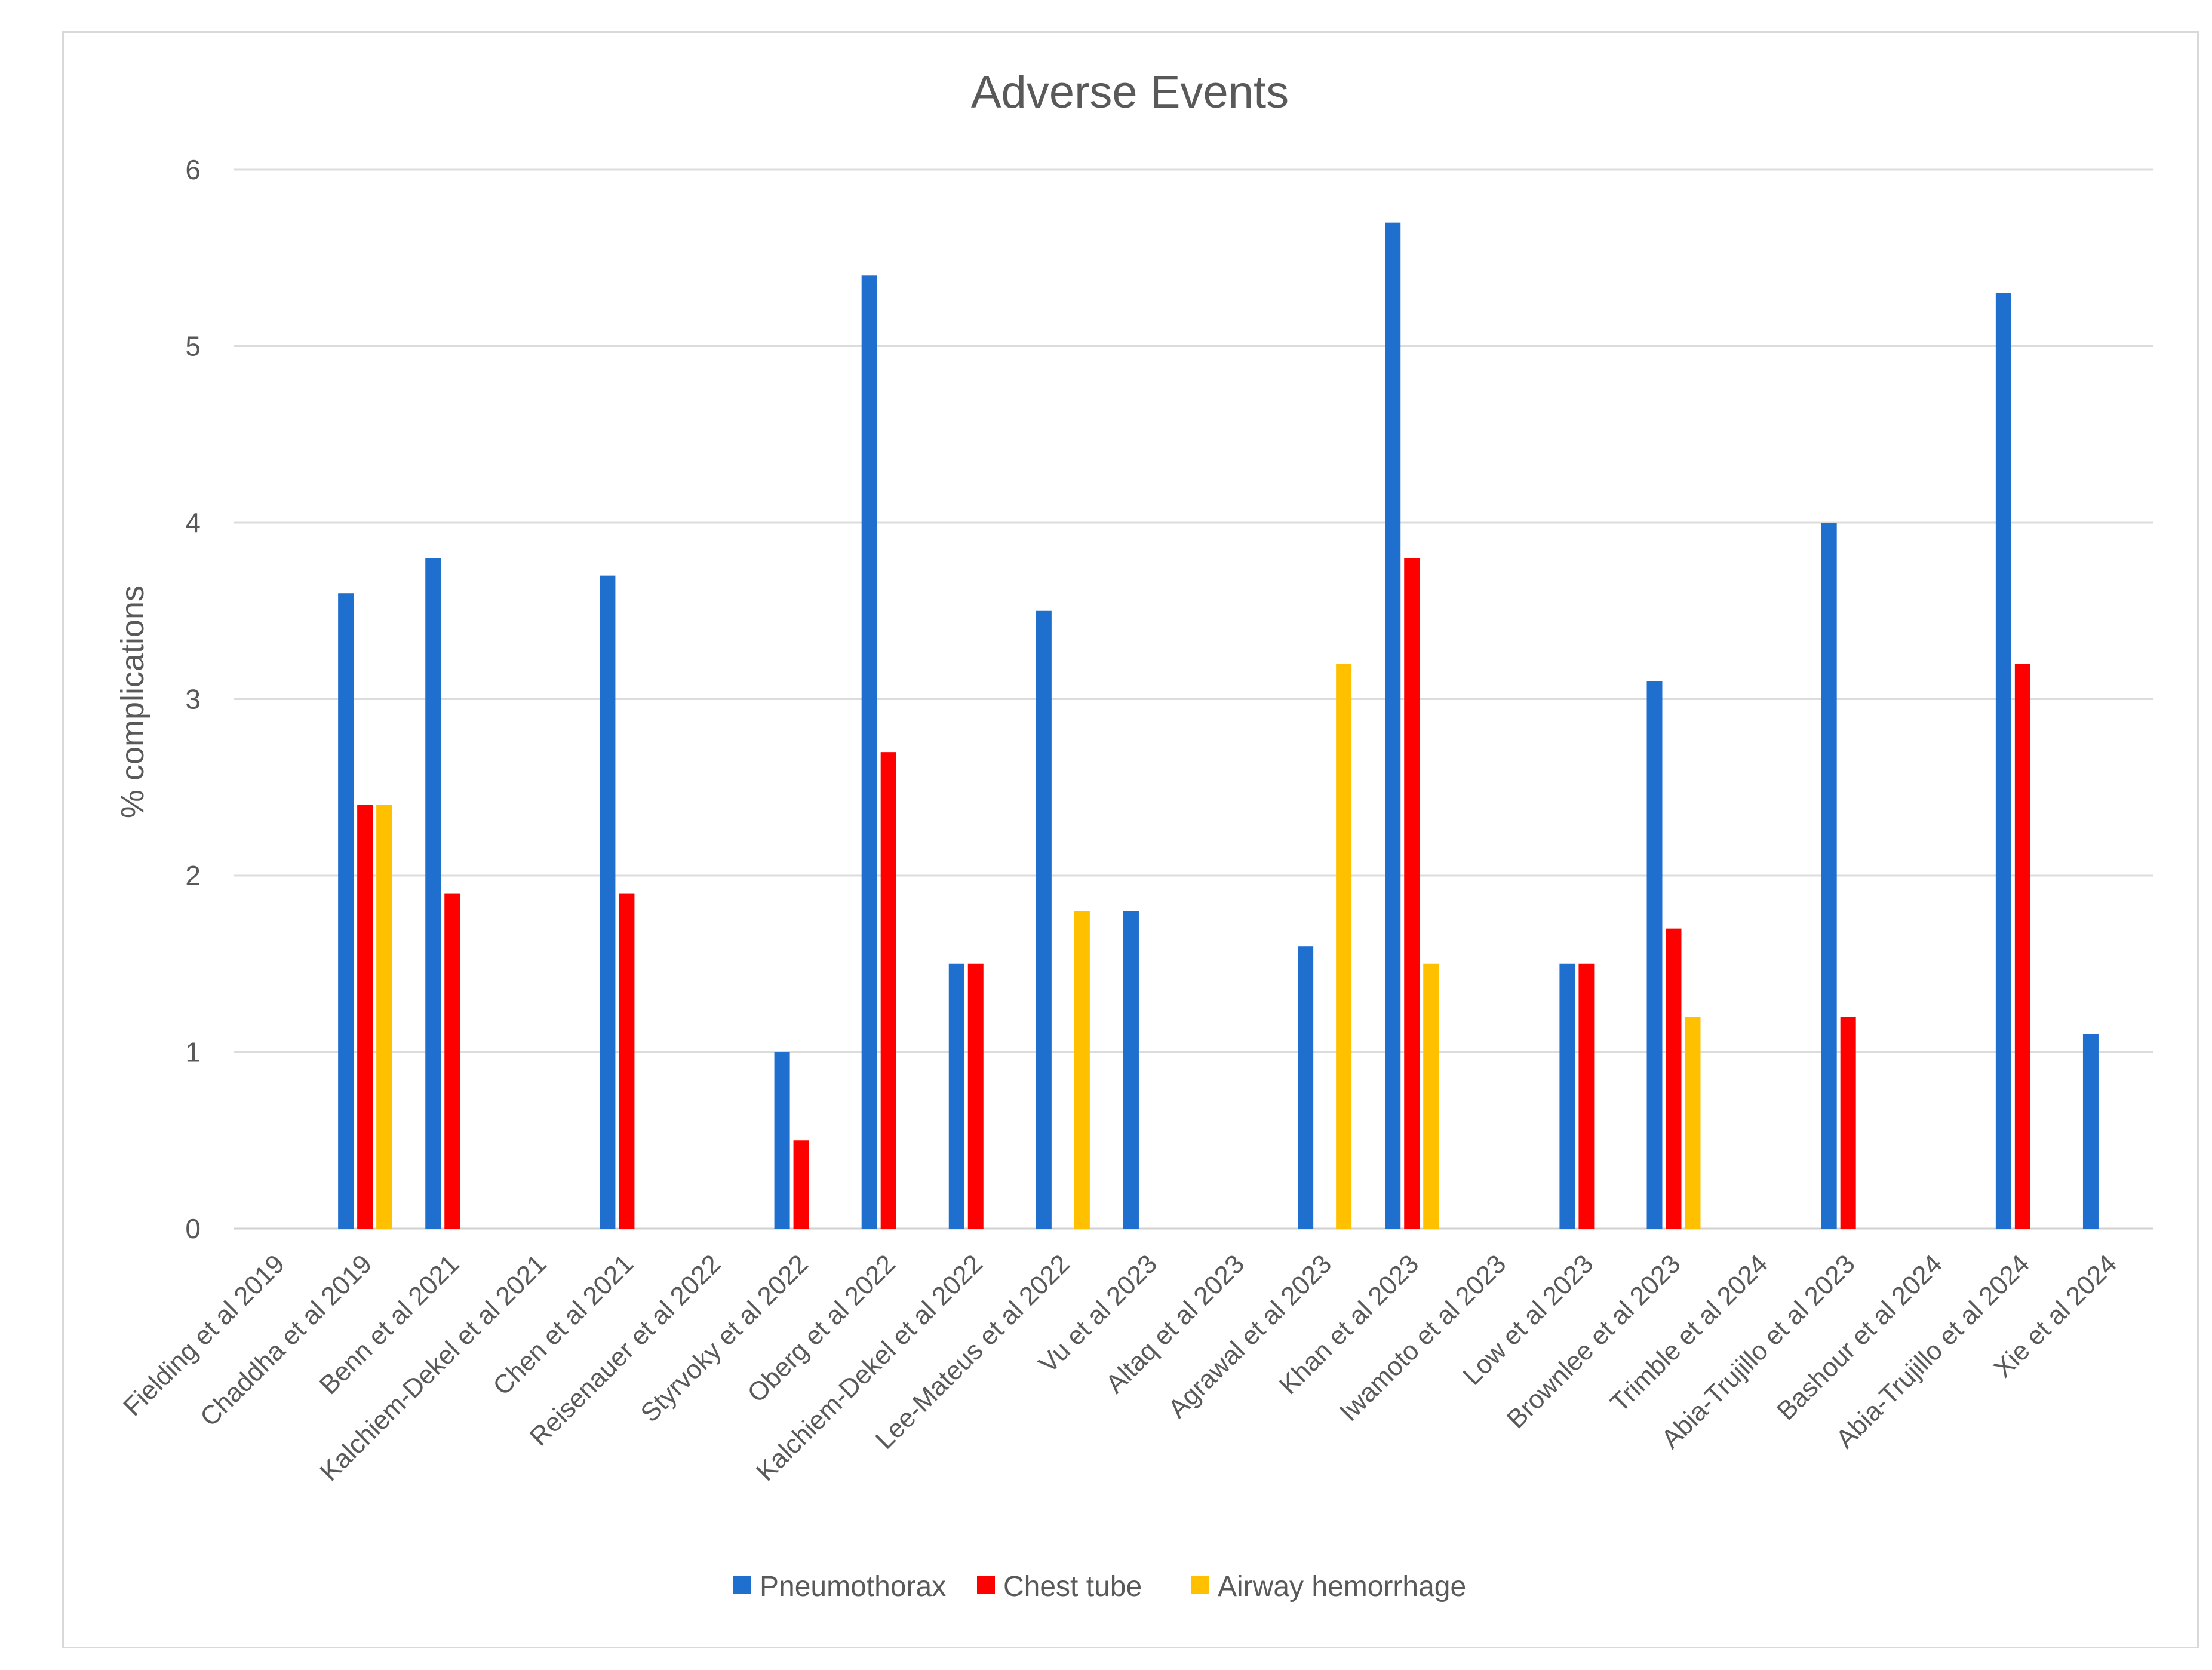  Describe the element at coordinates (193, 1052) in the screenshot. I see `y-tick-label: 1` at that location.